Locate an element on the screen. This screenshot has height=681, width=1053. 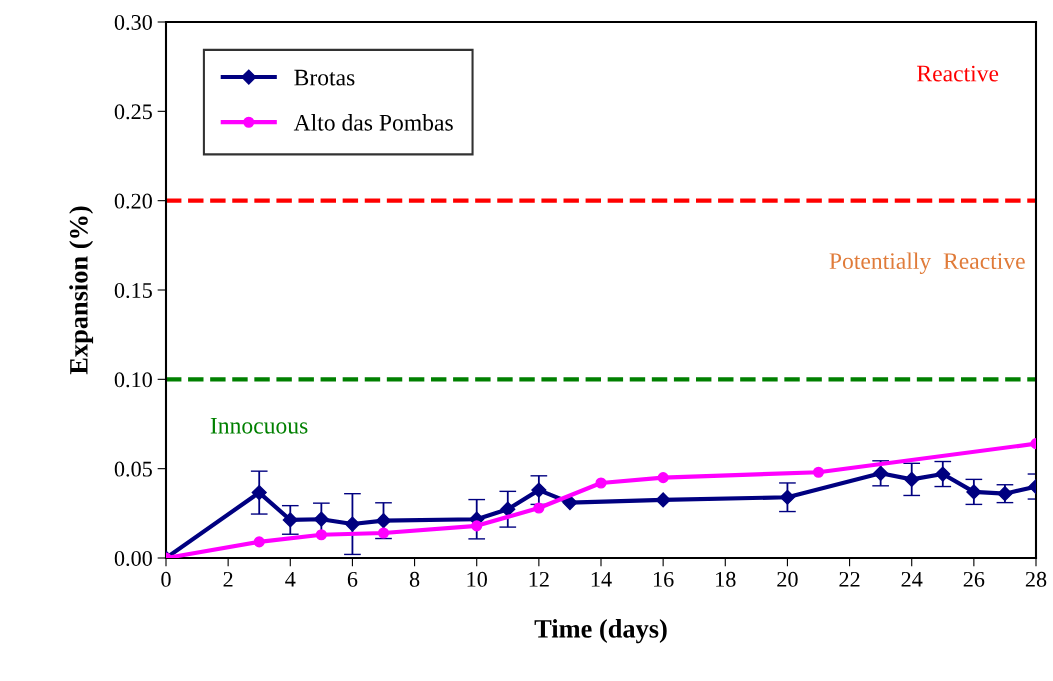
x-tick-label: 18 is located at coordinates (726, 579).